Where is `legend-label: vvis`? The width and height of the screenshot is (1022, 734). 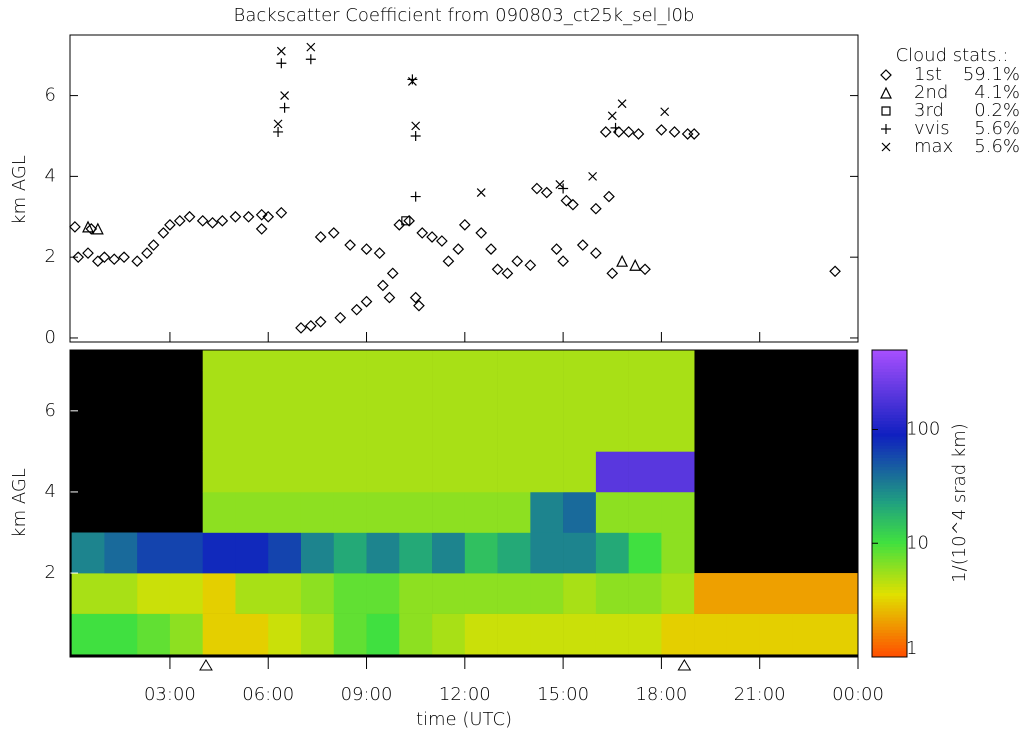
legend-label: vvis is located at coordinates (932, 128).